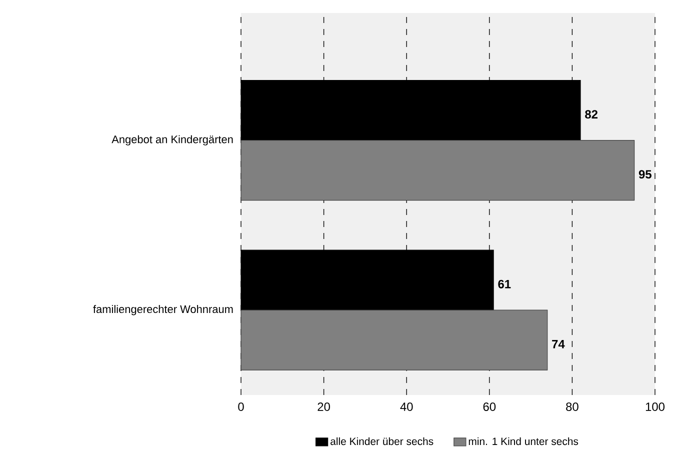 The height and width of the screenshot is (462, 691). What do you see at coordinates (241, 406) in the screenshot?
I see `x-tick-label: 0` at bounding box center [241, 406].